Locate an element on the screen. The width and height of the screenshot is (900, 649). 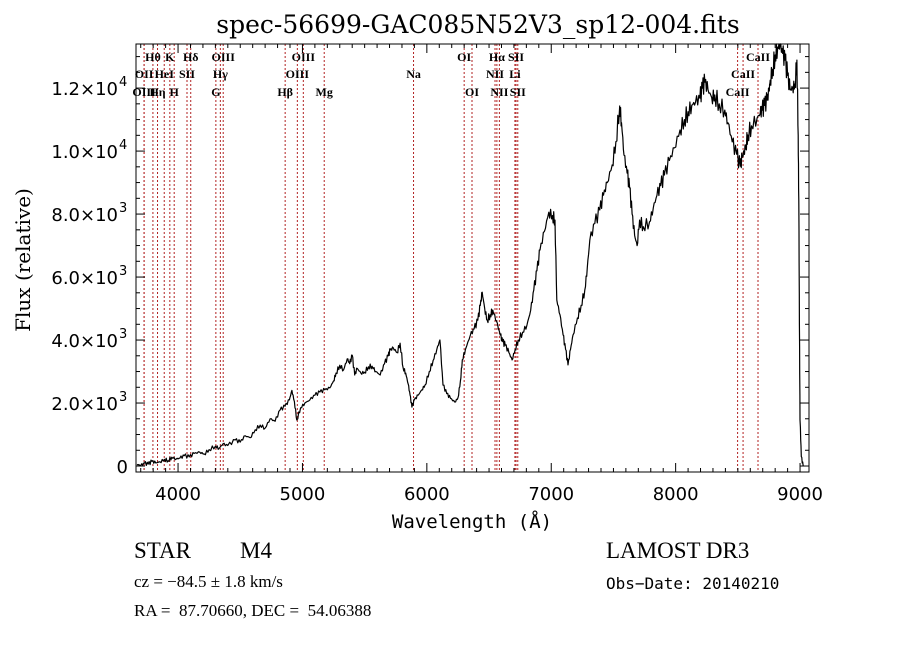
object-class: STAR is located at coordinates (162, 550).